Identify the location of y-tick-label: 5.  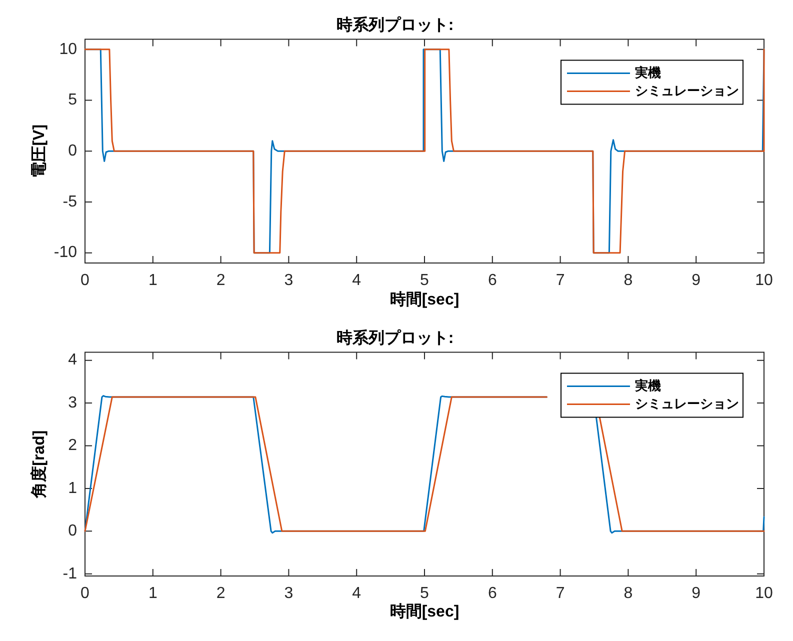
(73, 100).